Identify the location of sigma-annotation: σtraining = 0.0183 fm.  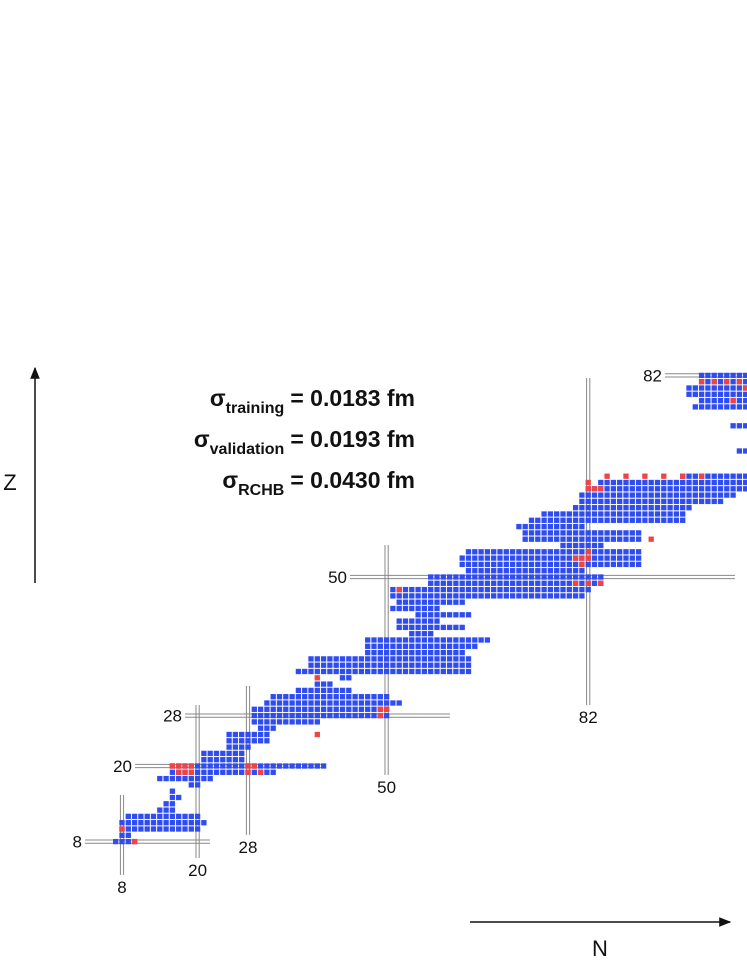
(312, 401).